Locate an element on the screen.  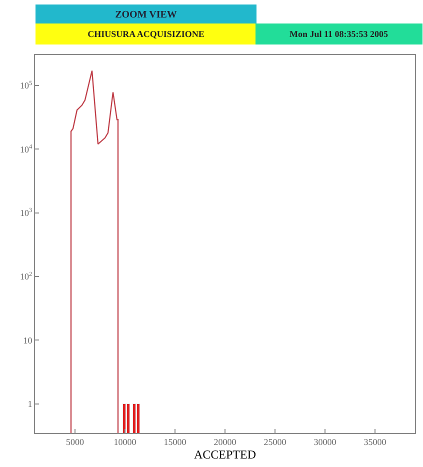
y-tick-label: 10$^{5}$ is located at coordinates (26, 85).